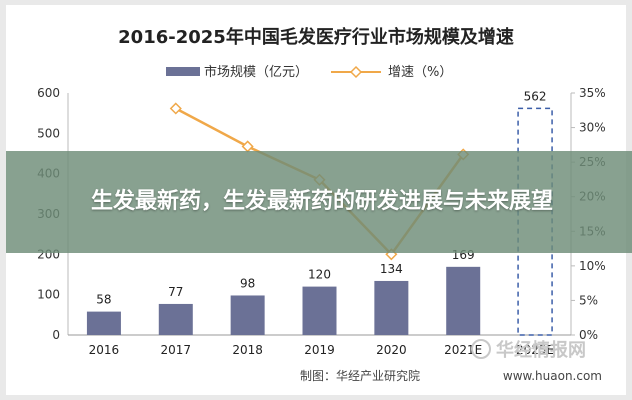 Image resolution: width=632 pixels, height=400 pixels. What do you see at coordinates (309, 72) in the screenshot?
I see `chart-legend: 市场规模（亿元） 增速（%）` at bounding box center [309, 72].